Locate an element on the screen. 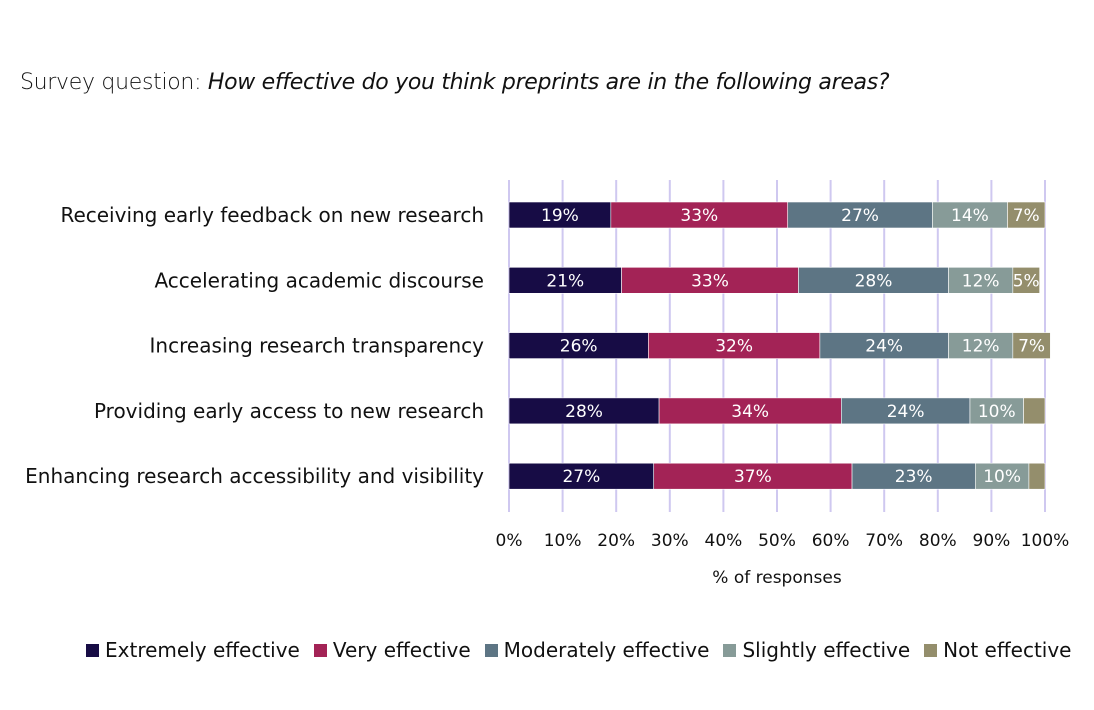  x-tick-label: 20% is located at coordinates (616, 541).